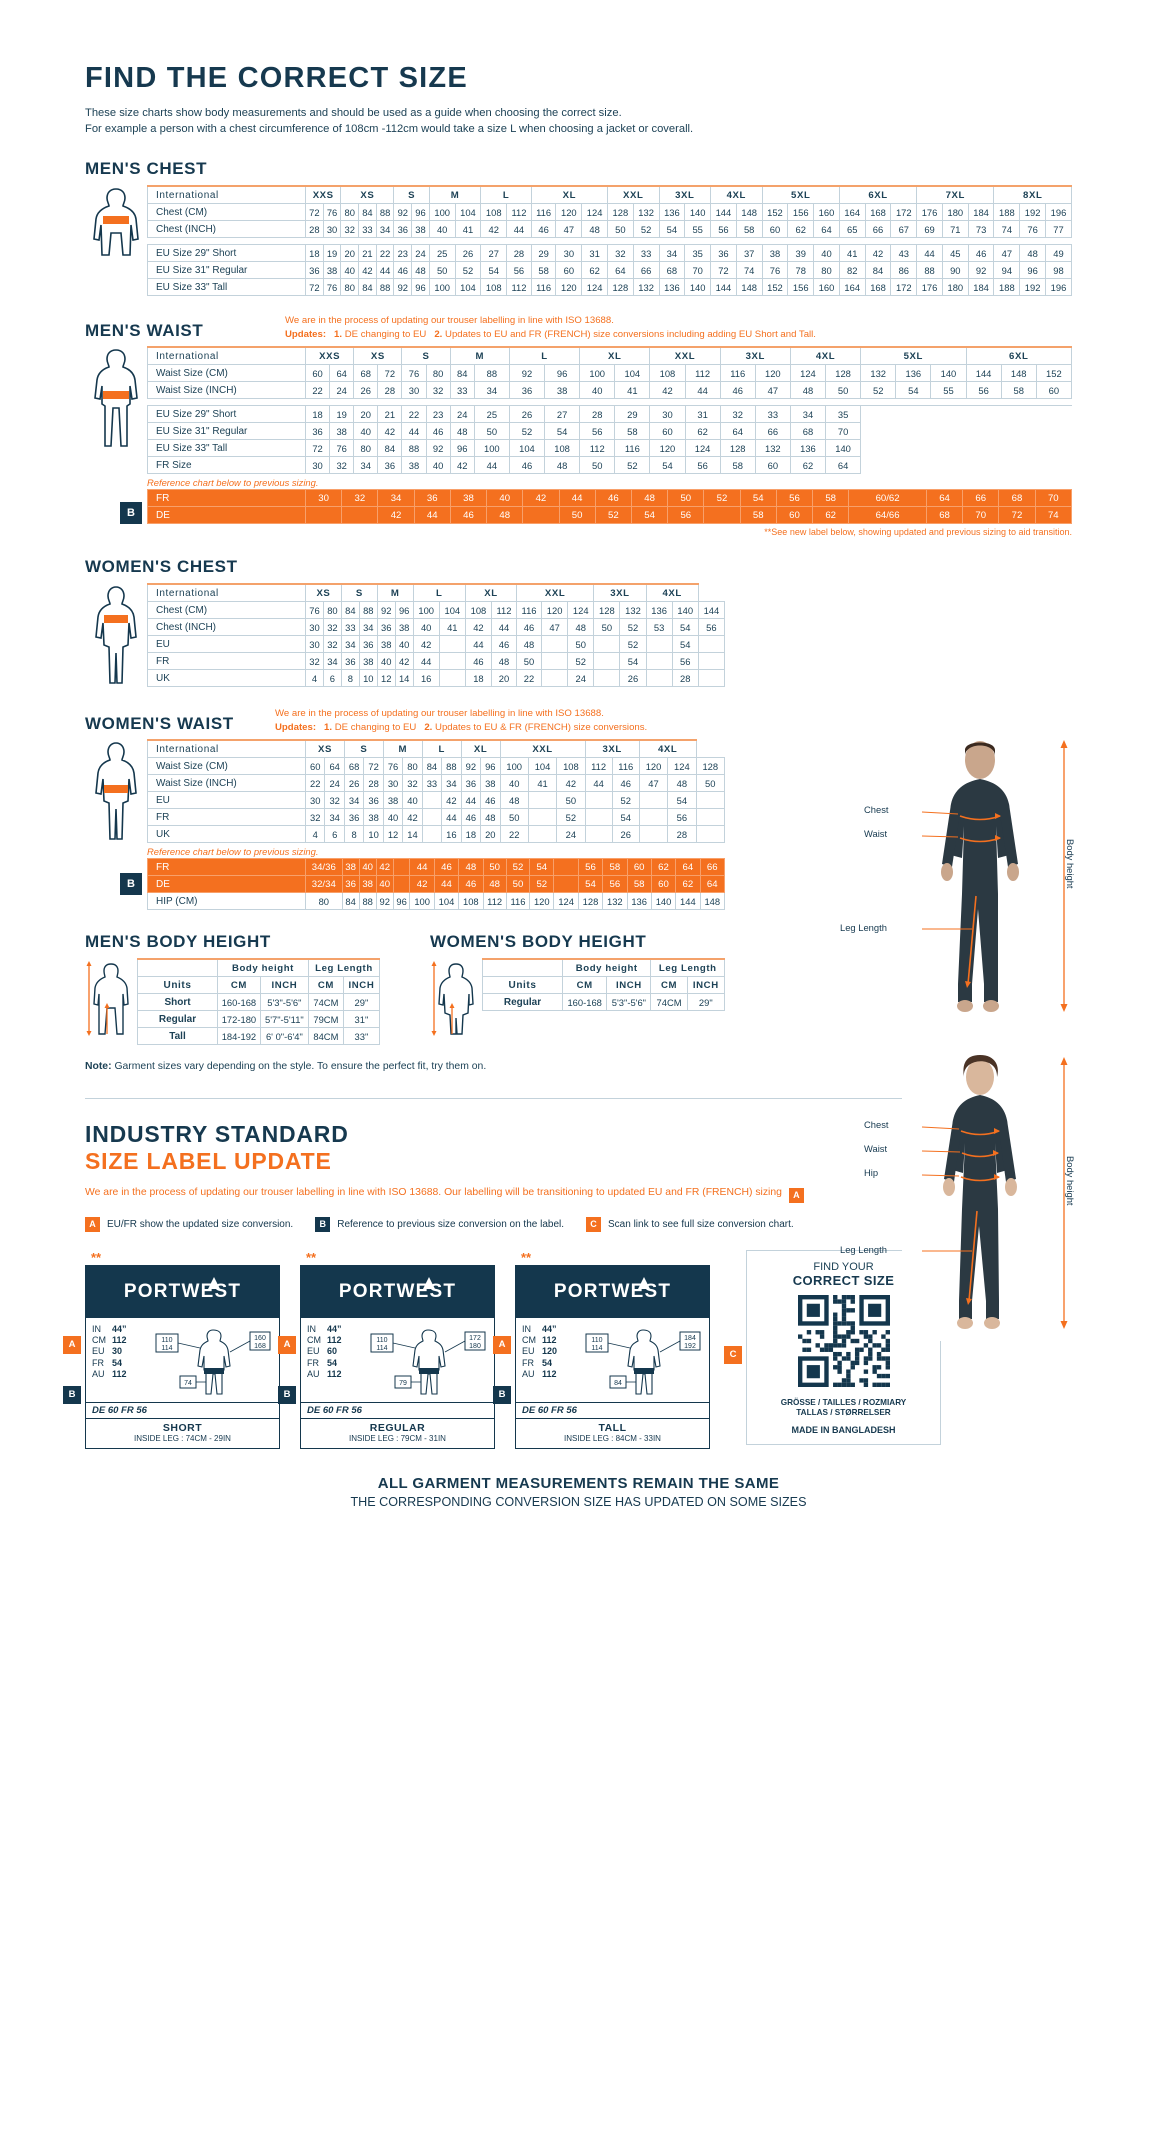  What do you see at coordinates (478, 678) in the screenshot?
I see `cell: 18` at bounding box center [478, 678].